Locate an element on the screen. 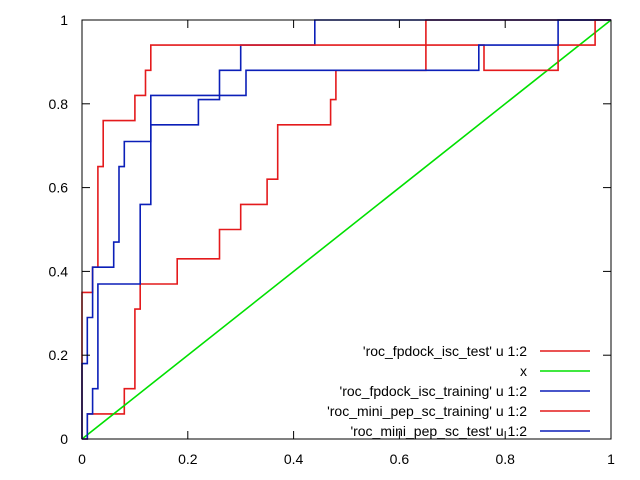  legend-label: 'roc_mini_pep_sc_test' u 1:2 is located at coordinates (438, 431).